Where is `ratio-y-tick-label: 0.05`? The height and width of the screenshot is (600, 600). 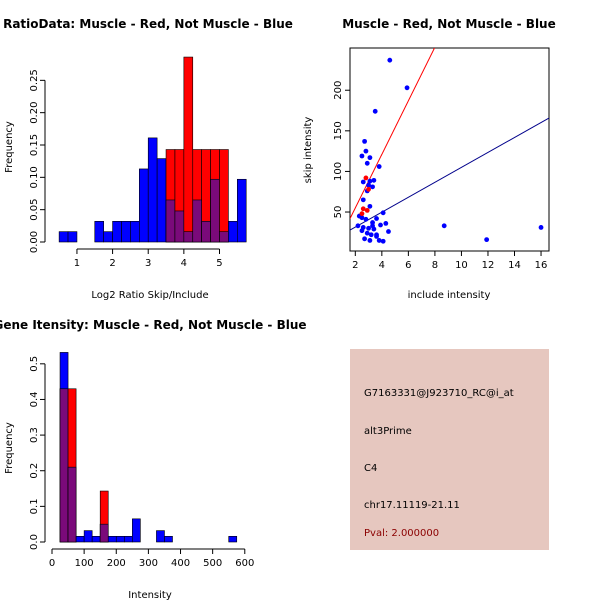 ratio-y-tick-label: 0.05 is located at coordinates (34, 210).